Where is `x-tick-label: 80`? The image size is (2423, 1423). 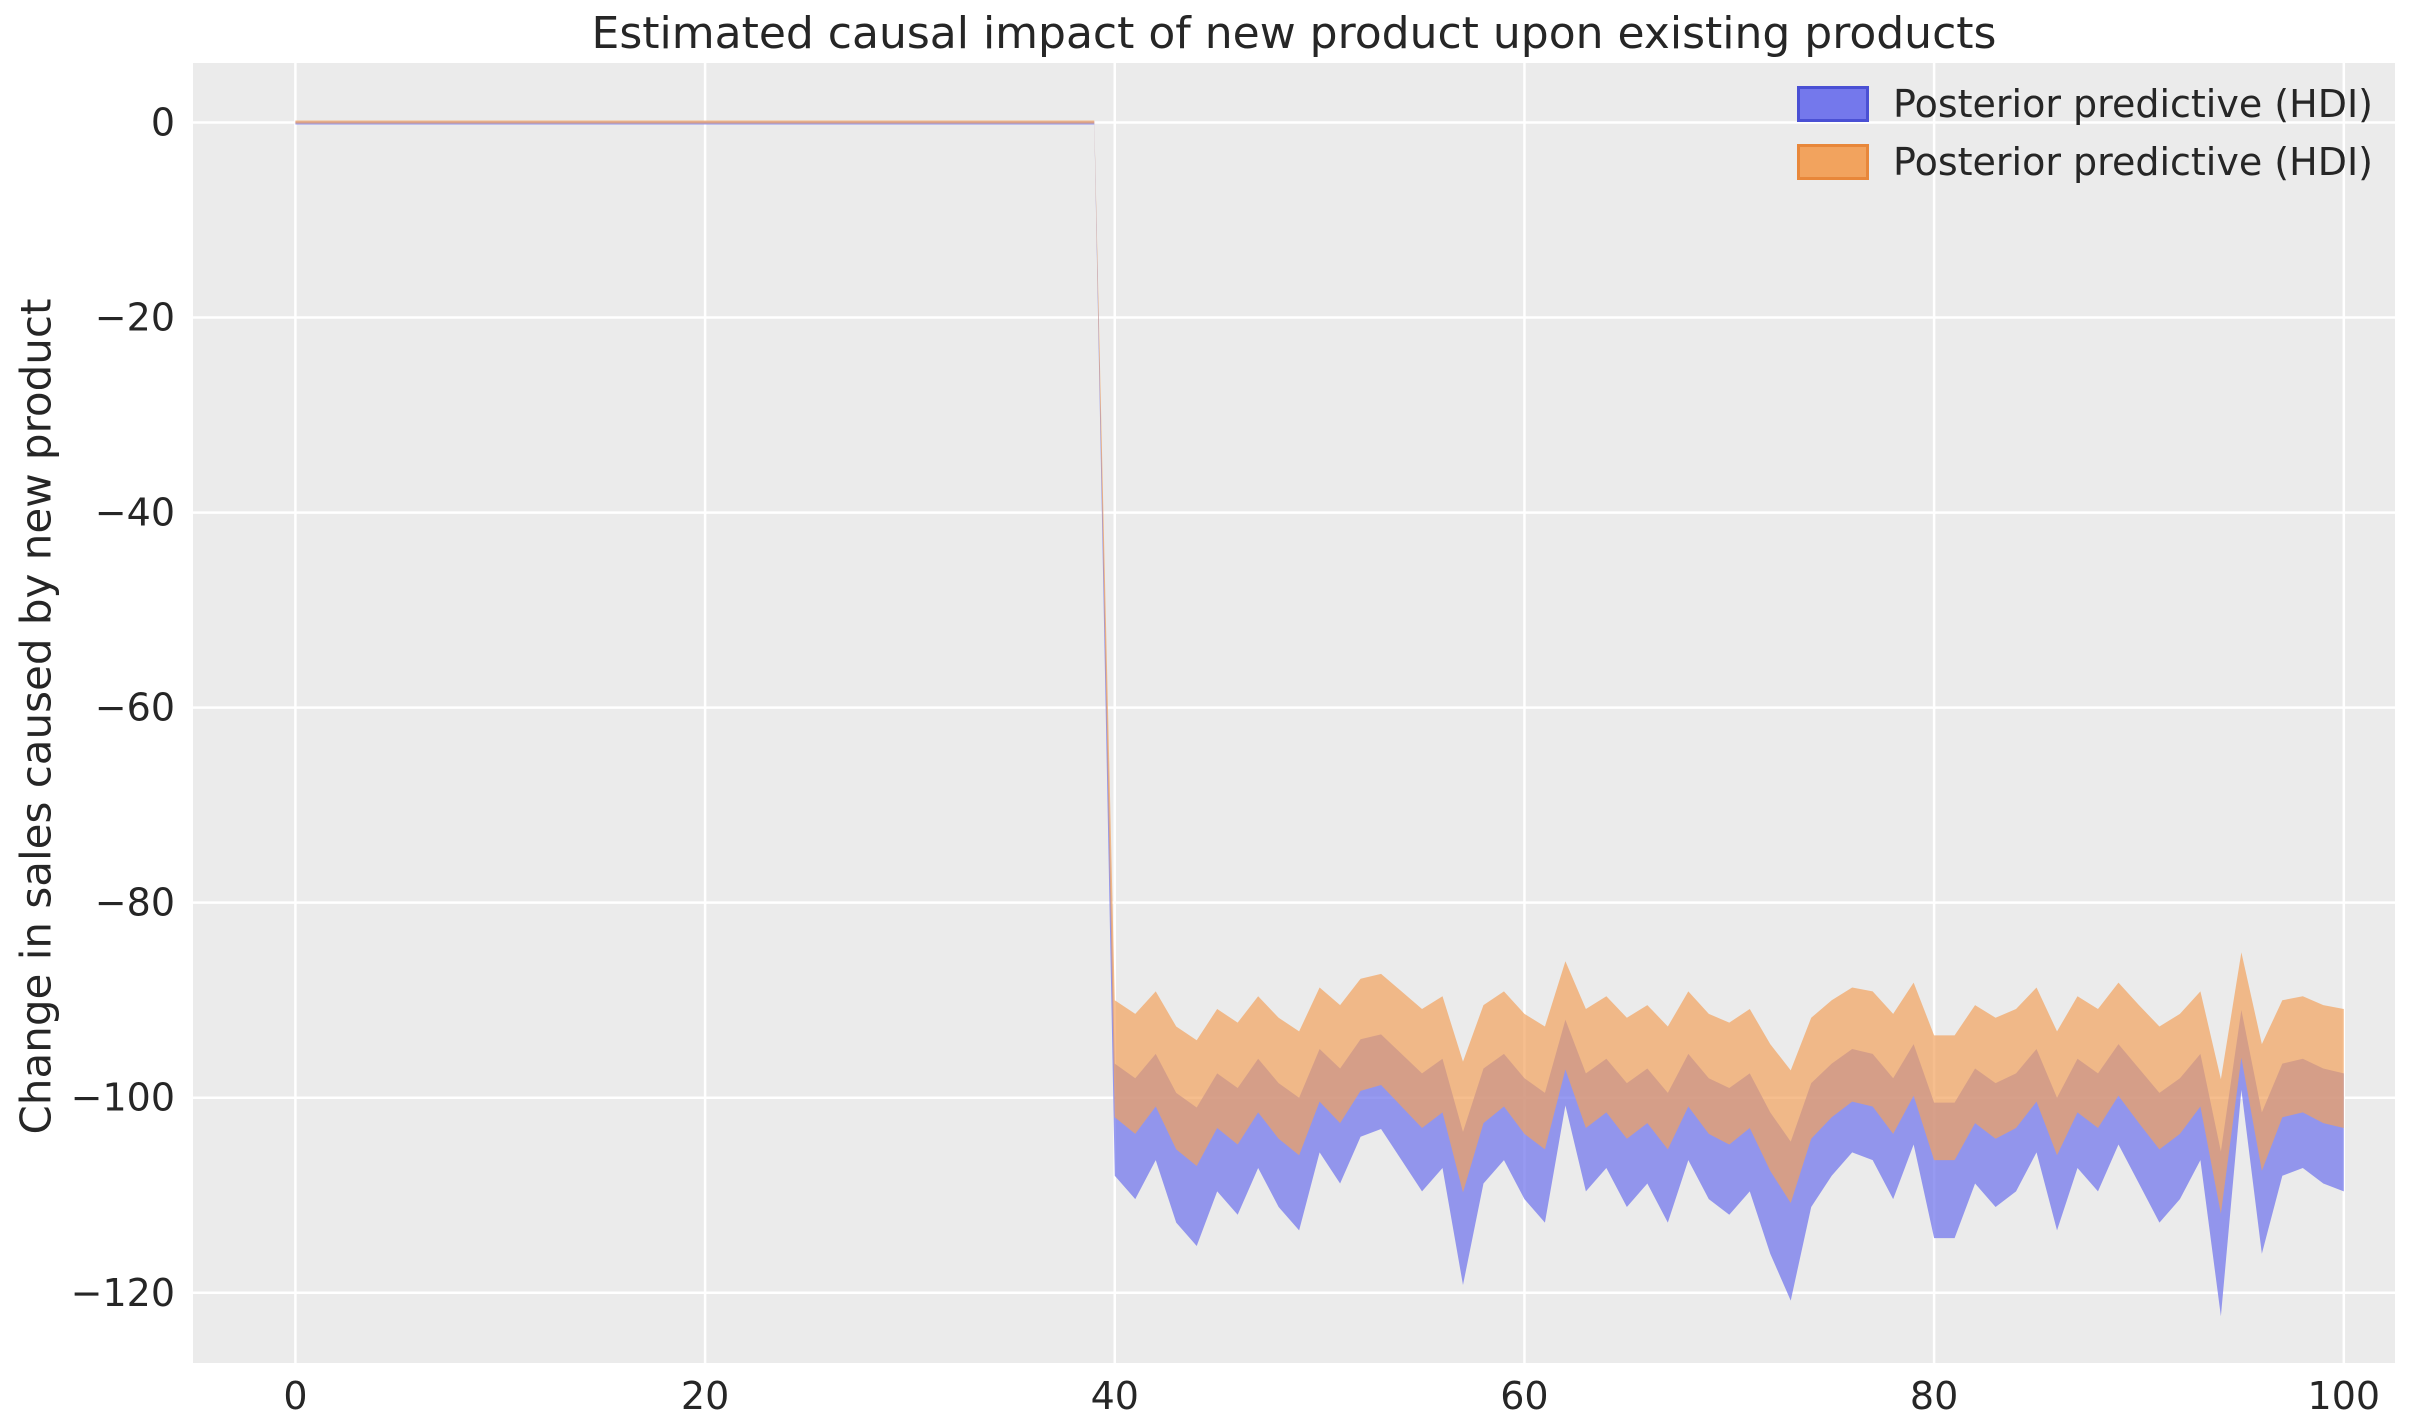 x-tick-label: 80 is located at coordinates (1934, 1396).